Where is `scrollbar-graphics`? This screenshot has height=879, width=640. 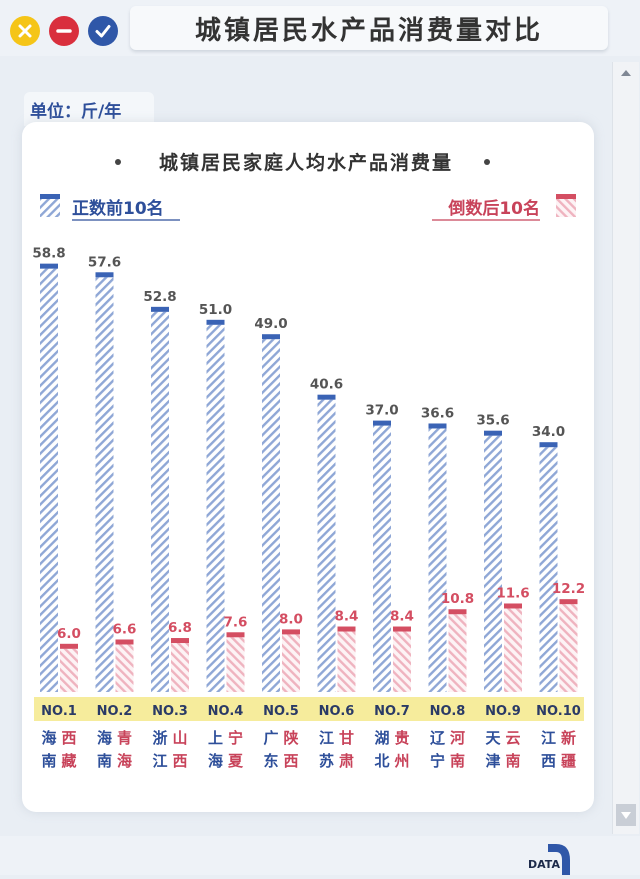 scrollbar-graphics is located at coordinates (626, 448).